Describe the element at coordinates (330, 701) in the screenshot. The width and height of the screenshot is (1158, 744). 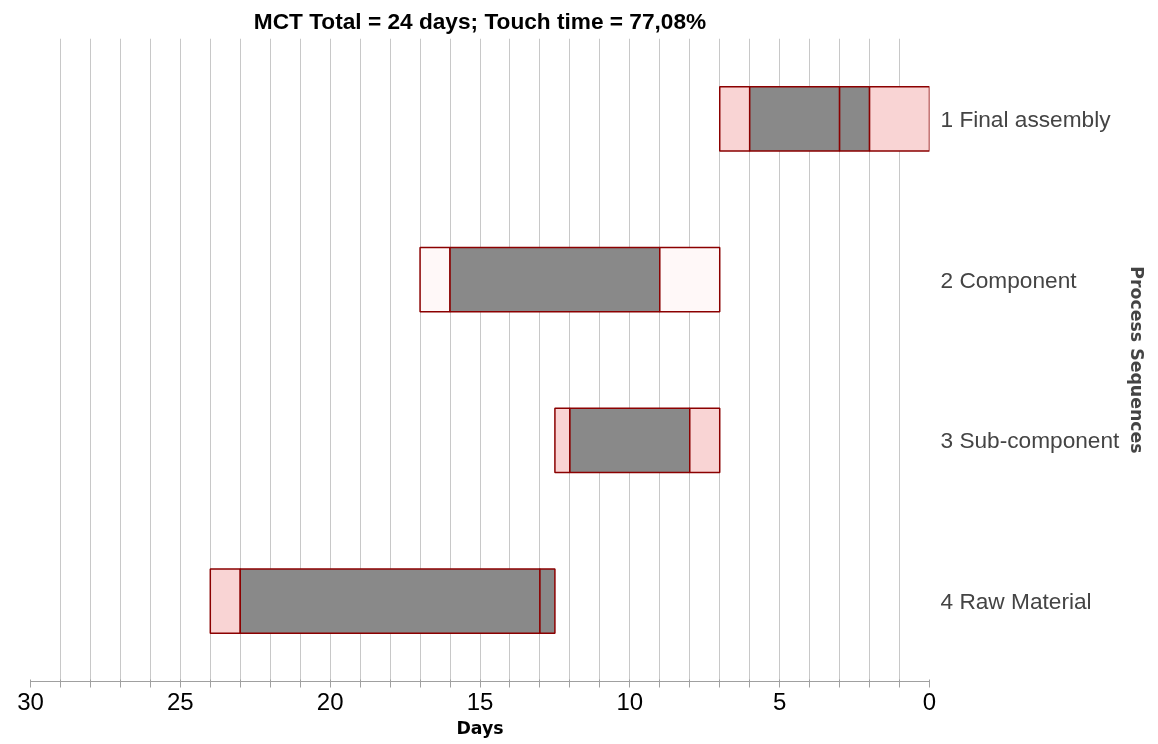
I see `x-tick-label: 20` at that location.